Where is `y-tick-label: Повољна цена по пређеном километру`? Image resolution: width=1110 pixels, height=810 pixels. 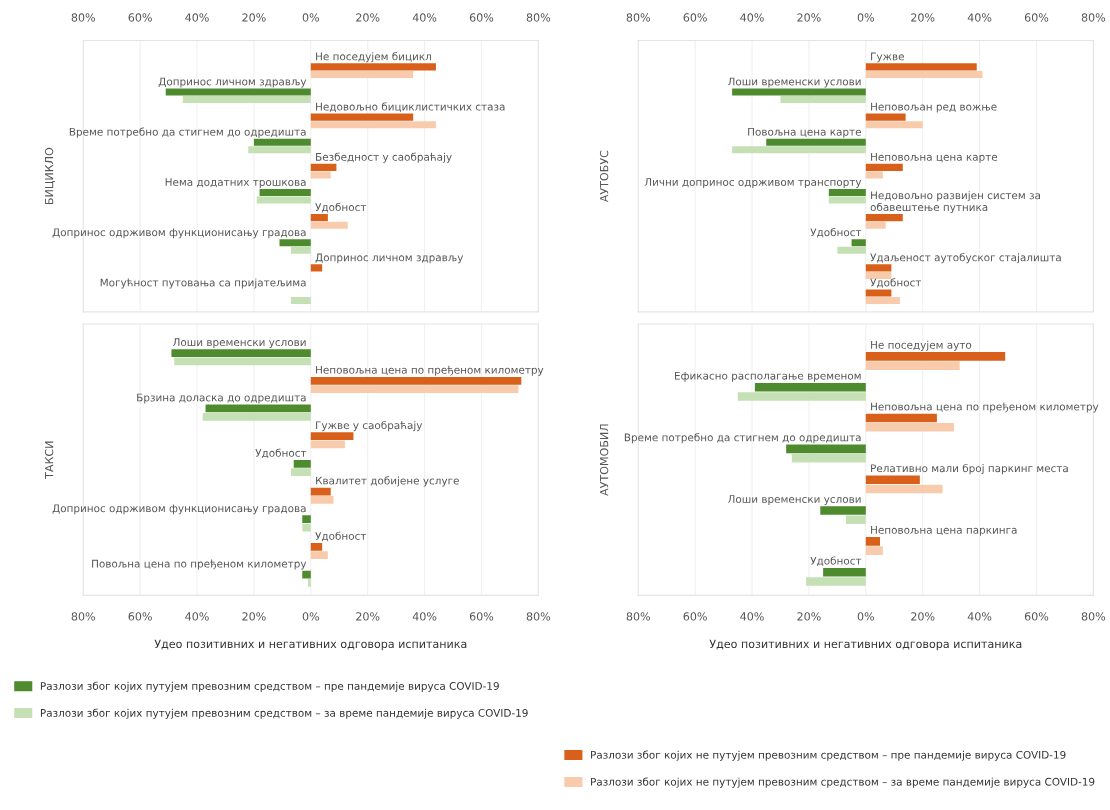
y-tick-label: Повољна цена по пређеном километру is located at coordinates (199, 564).